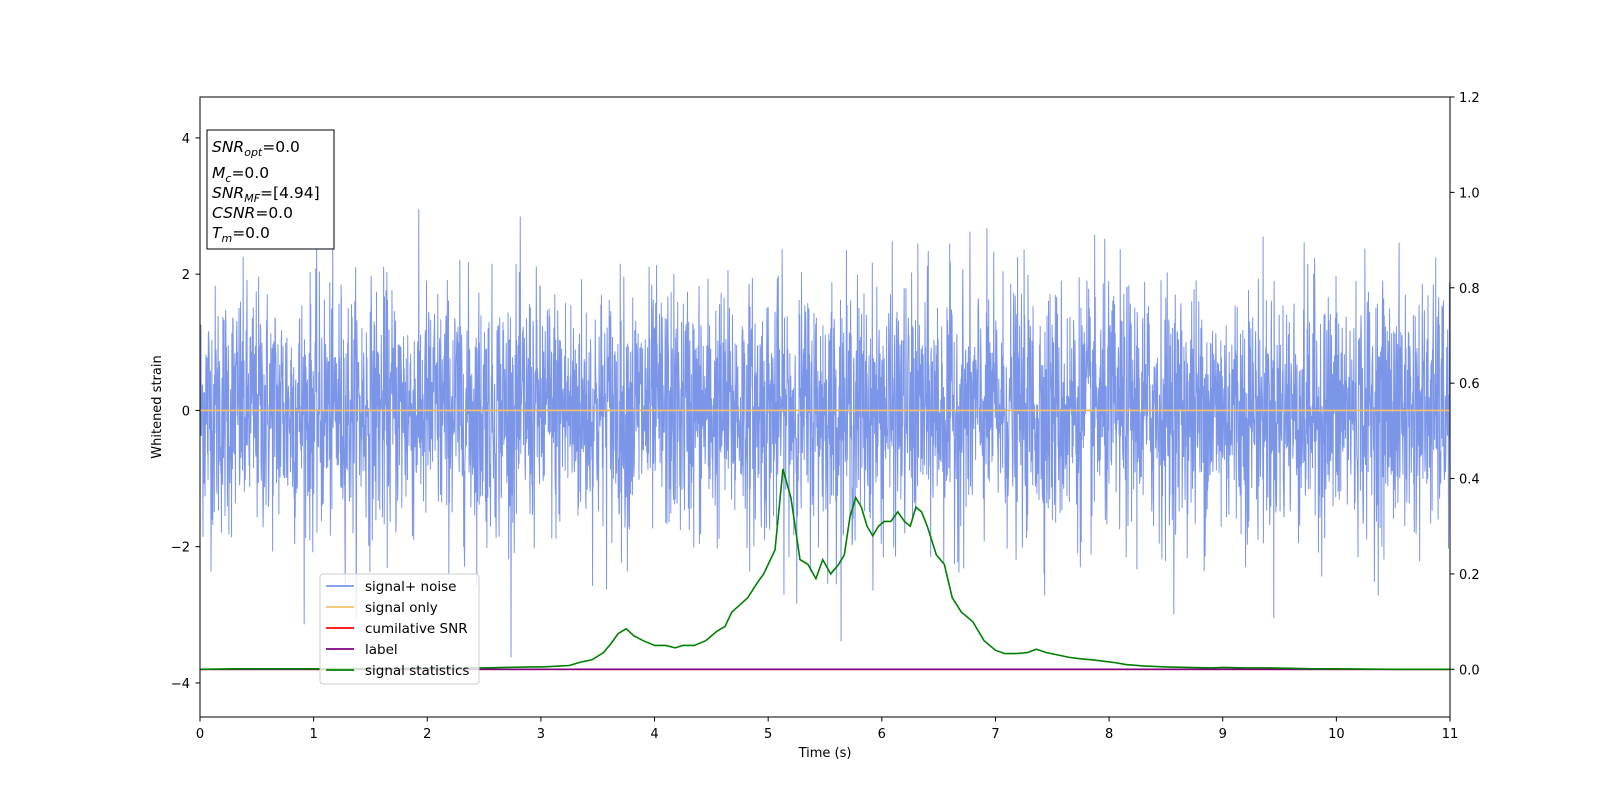 This screenshot has height=800, width=1600. What do you see at coordinates (266, 194) in the screenshot?
I see `info-line: SNRMF=[4.94]` at bounding box center [266, 194].